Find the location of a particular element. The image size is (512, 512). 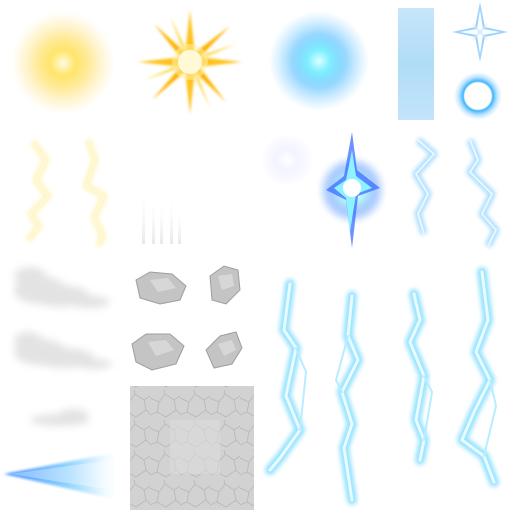

blue-impact-burst is located at coordinates (352, 190).